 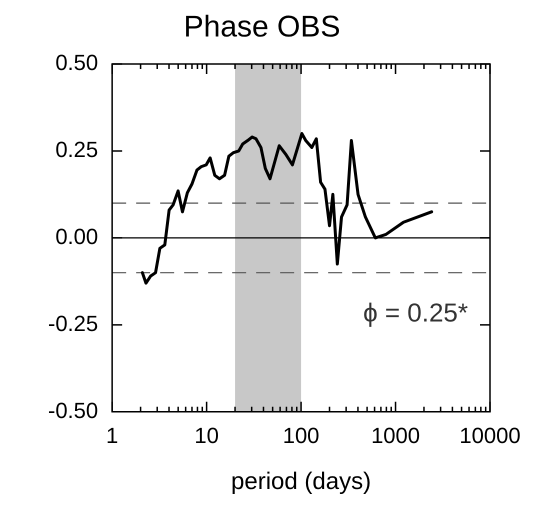 I want to click on y-tick-label: 0.00, so click(x=76, y=236).